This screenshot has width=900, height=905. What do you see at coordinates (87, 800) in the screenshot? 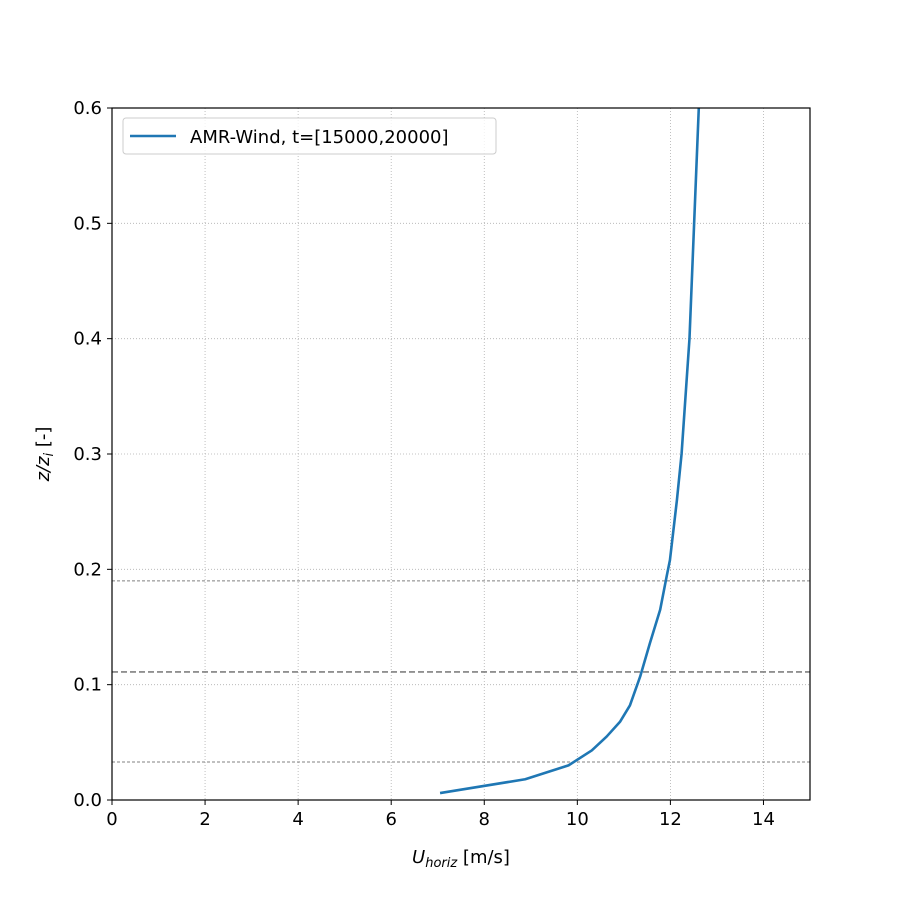
I see `y-tick-label: 0.0` at bounding box center [87, 800].